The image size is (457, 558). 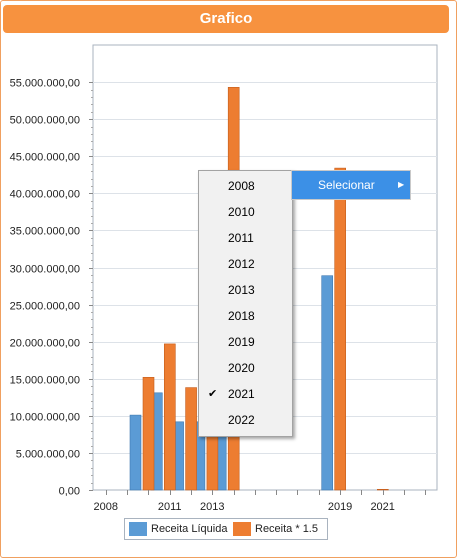 What do you see at coordinates (45, 84) in the screenshot?
I see `y-tick-label: 55.000.000,00` at bounding box center [45, 84].